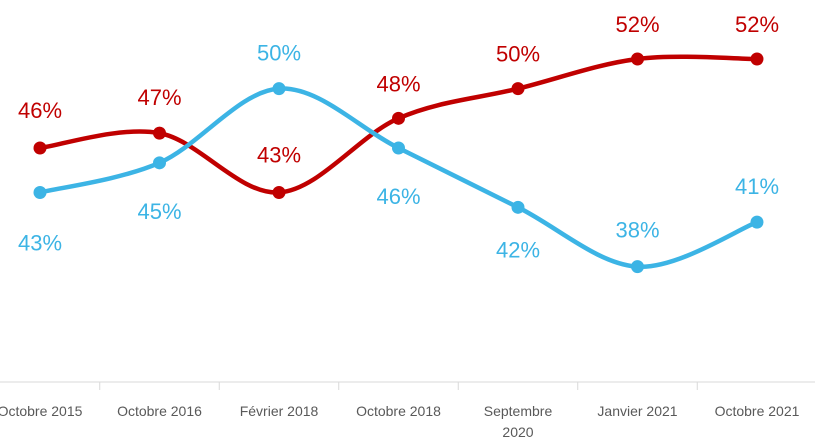 This screenshot has height=442, width=815. What do you see at coordinates (637, 230) in the screenshot?
I see `value-label: 38%` at bounding box center [637, 230].